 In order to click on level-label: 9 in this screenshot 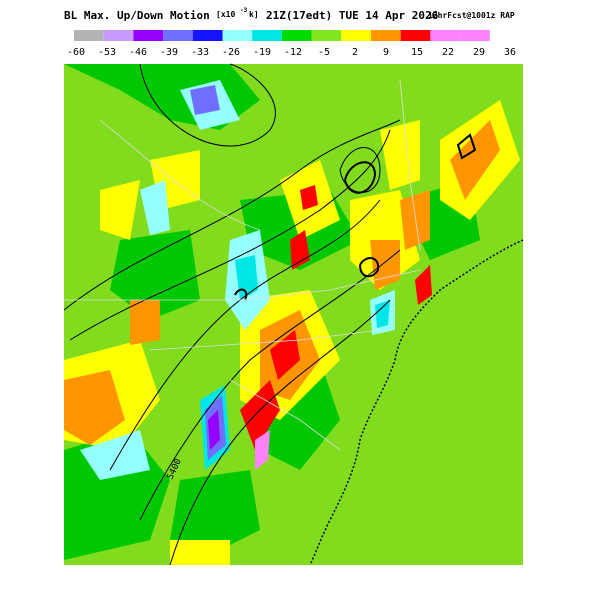, I will do `click(386, 52)`.